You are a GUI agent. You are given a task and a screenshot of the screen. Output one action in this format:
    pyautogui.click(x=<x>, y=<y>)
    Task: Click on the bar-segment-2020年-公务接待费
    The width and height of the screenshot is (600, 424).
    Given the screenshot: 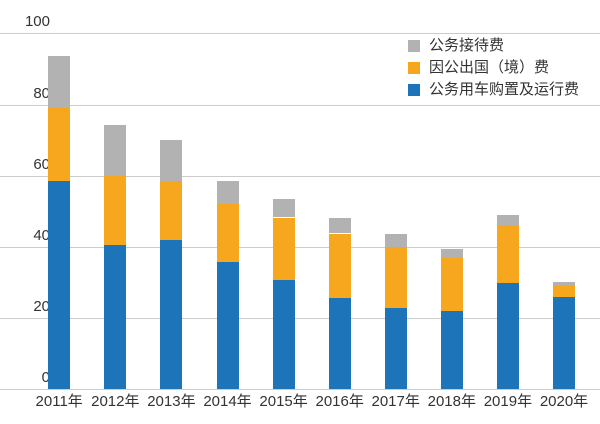 What is the action you would take?
    pyautogui.click(x=564, y=283)
    